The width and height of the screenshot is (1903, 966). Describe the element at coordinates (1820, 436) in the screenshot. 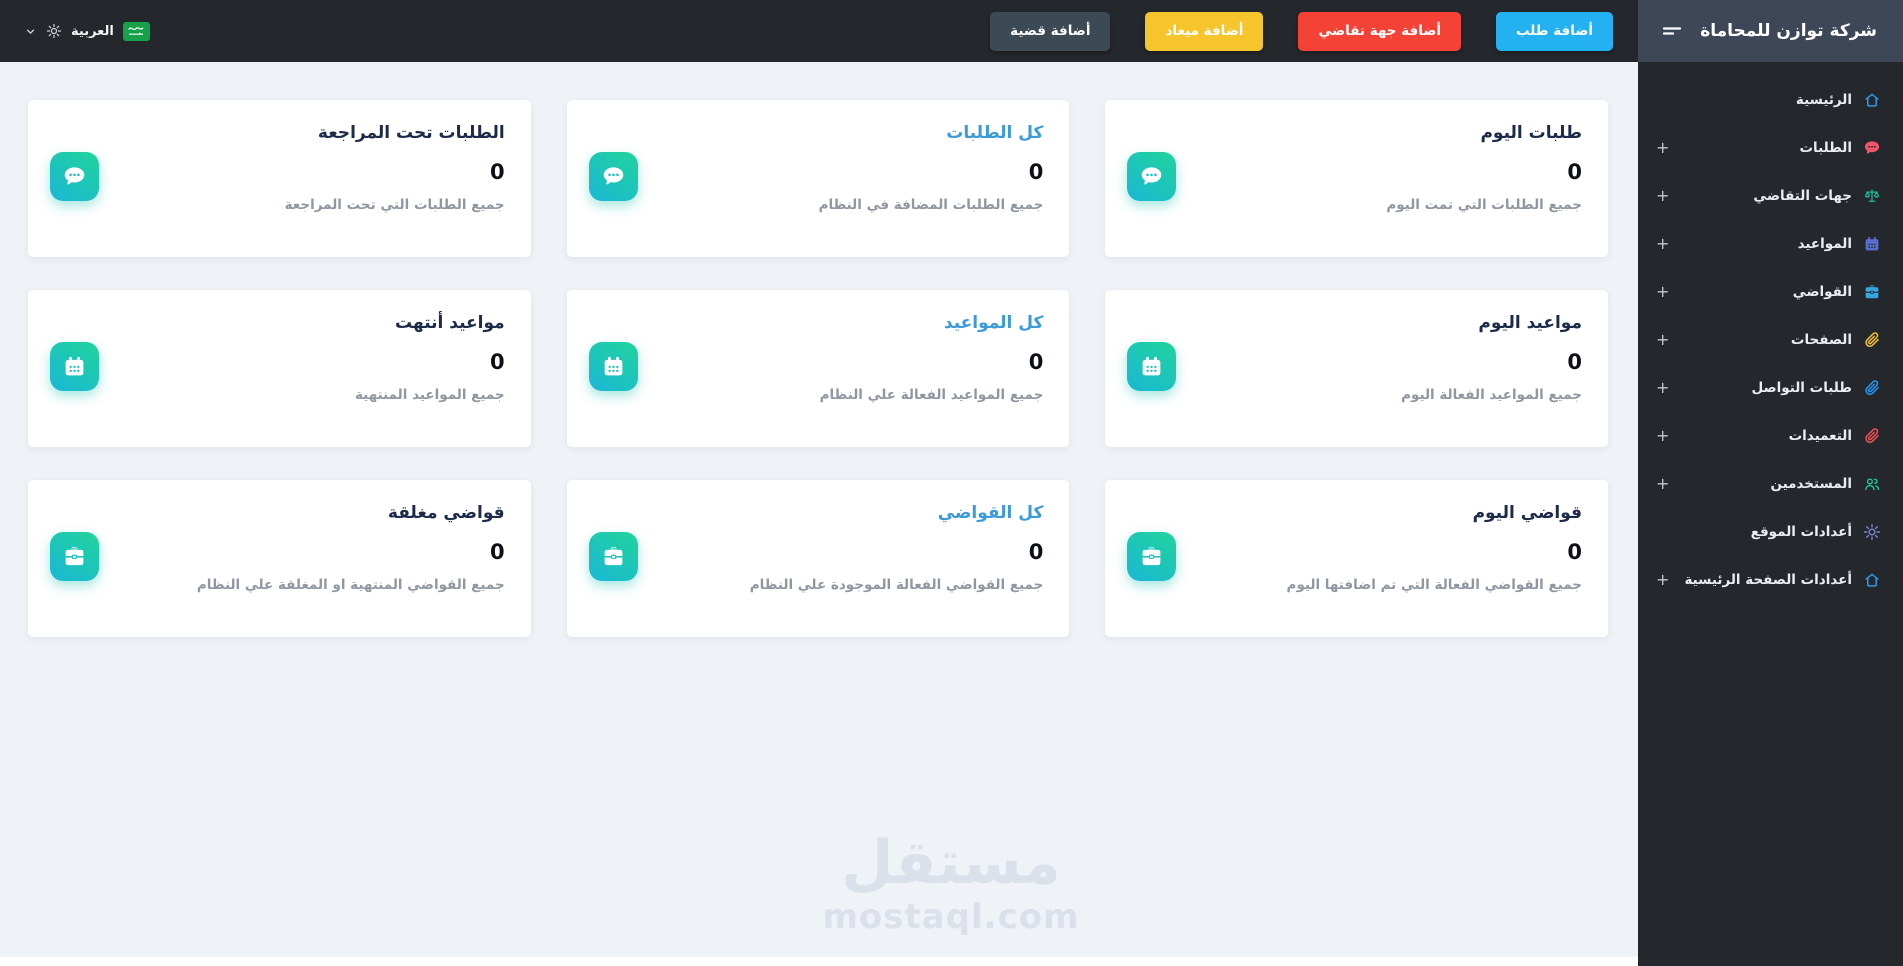

I see `sidebar-item-label: التعميدات` at that location.